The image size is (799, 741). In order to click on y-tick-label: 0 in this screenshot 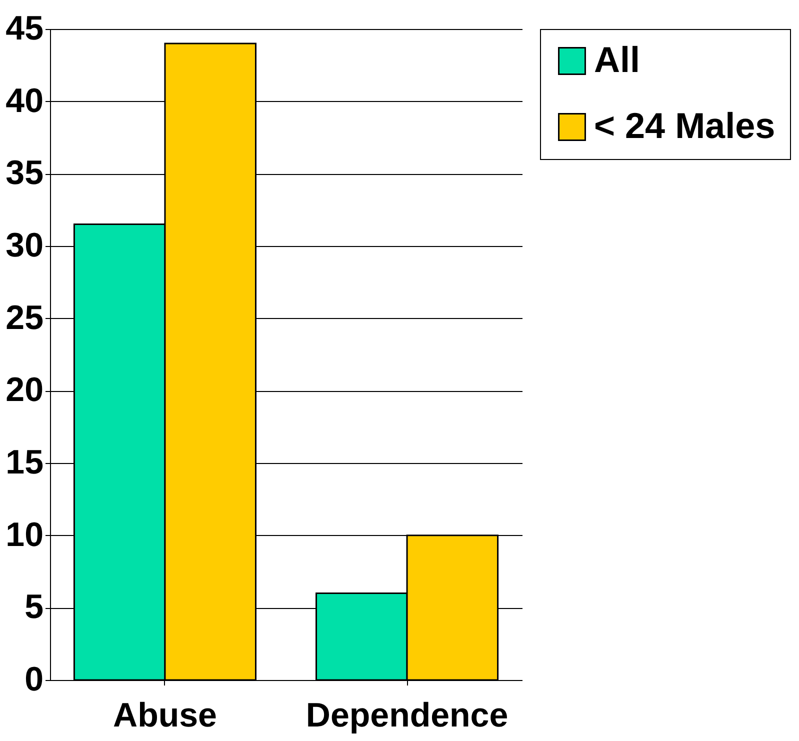, I will do `click(34, 679)`.